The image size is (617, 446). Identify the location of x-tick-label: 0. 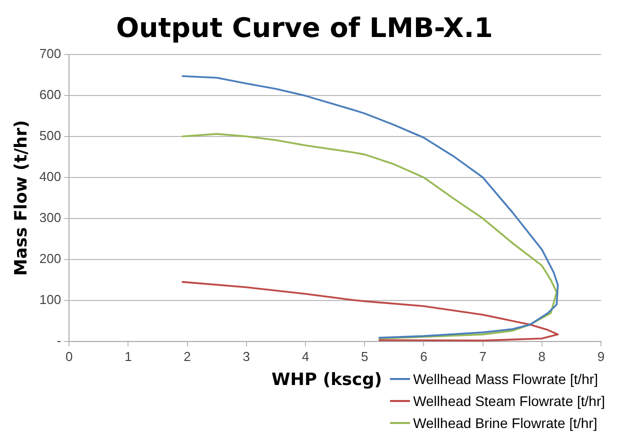
(69, 356).